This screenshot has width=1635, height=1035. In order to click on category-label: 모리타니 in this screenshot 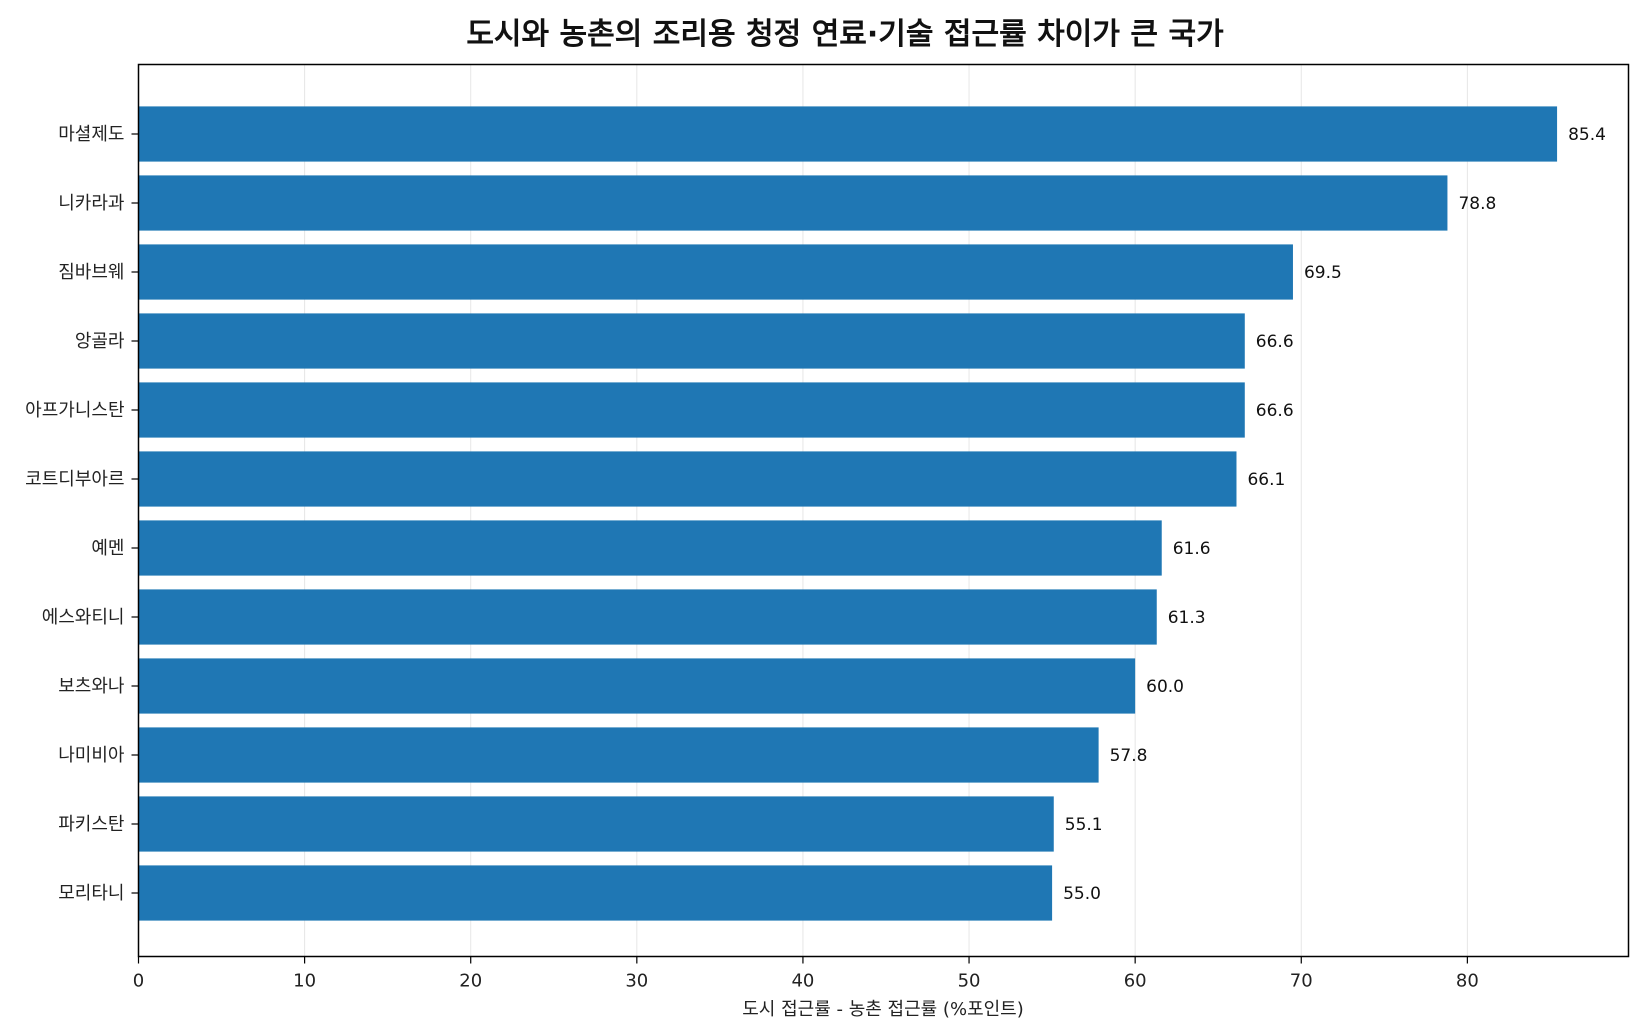, I will do `click(91, 893)`.